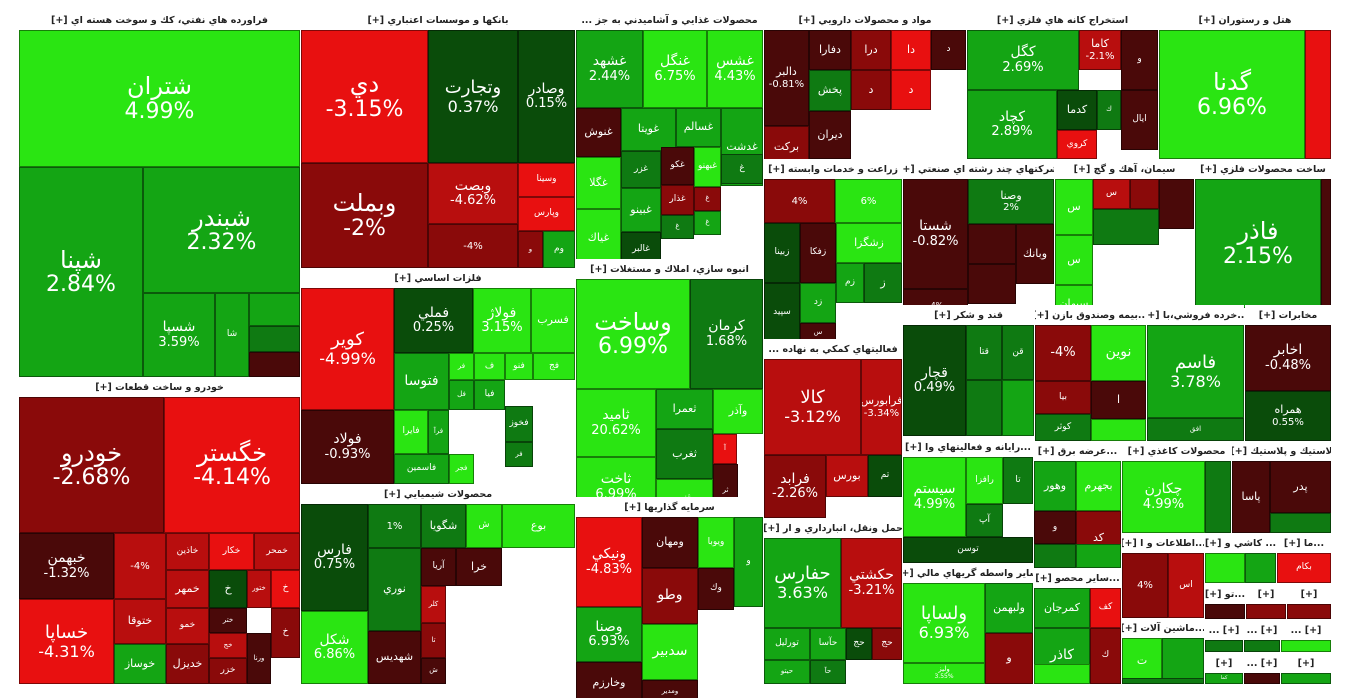 The width and height of the screenshot is (1350, 698). What do you see at coordinates (489, 395) in the screenshot?
I see `stock-tile: فيا` at bounding box center [489, 395].